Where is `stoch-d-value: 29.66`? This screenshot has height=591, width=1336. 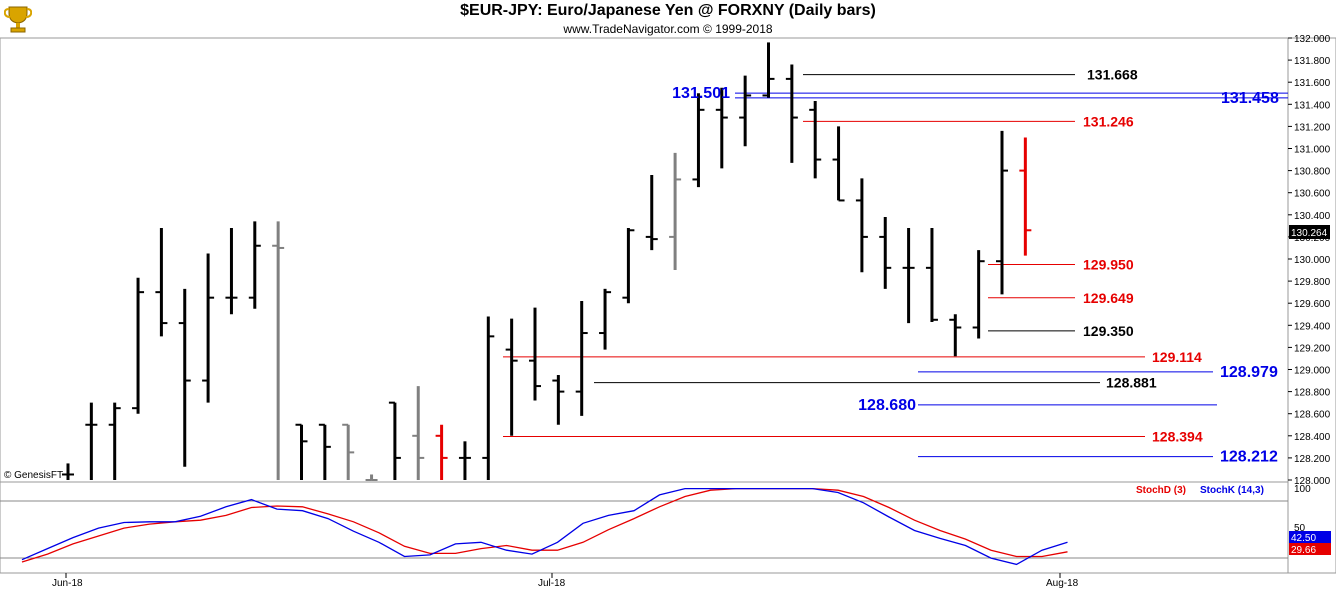
stoch-d-value: 29.66 is located at coordinates (1303, 550).